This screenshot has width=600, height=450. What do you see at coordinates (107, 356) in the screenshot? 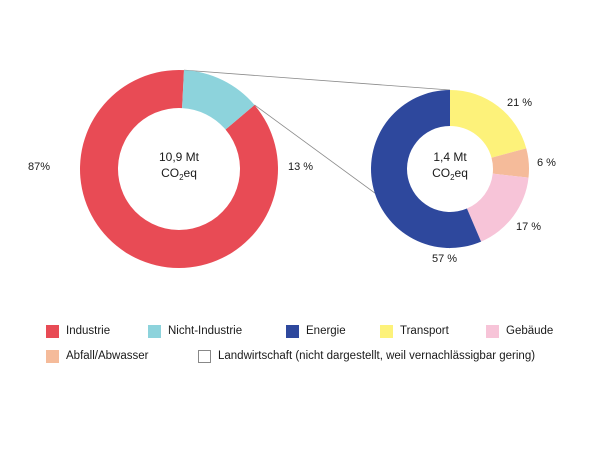
I see `legend-label-abfall: Abfall/Abwasser` at bounding box center [107, 356].